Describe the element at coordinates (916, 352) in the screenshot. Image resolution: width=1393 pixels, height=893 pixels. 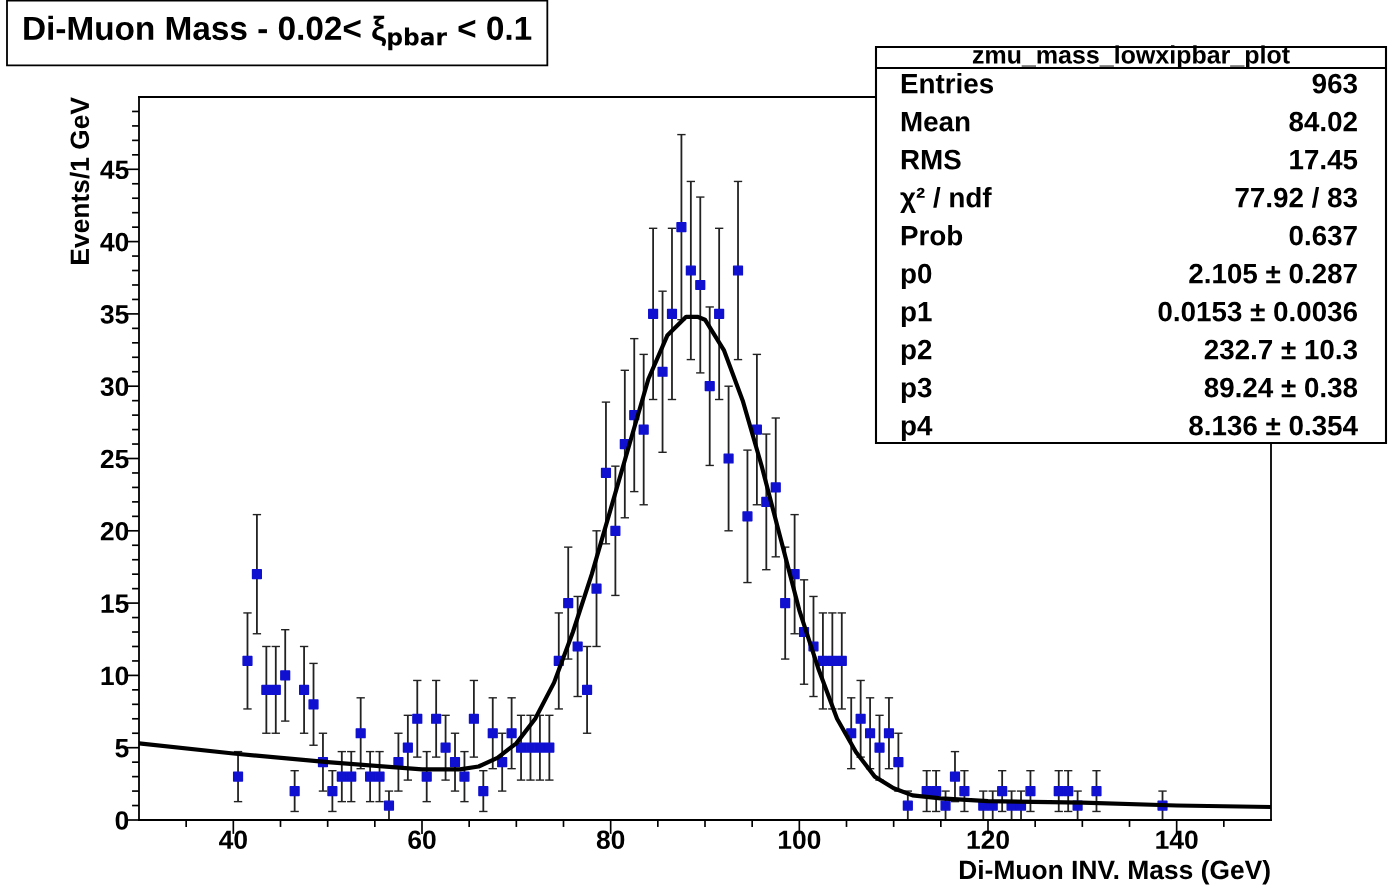
I see `annotation: p2` at that location.